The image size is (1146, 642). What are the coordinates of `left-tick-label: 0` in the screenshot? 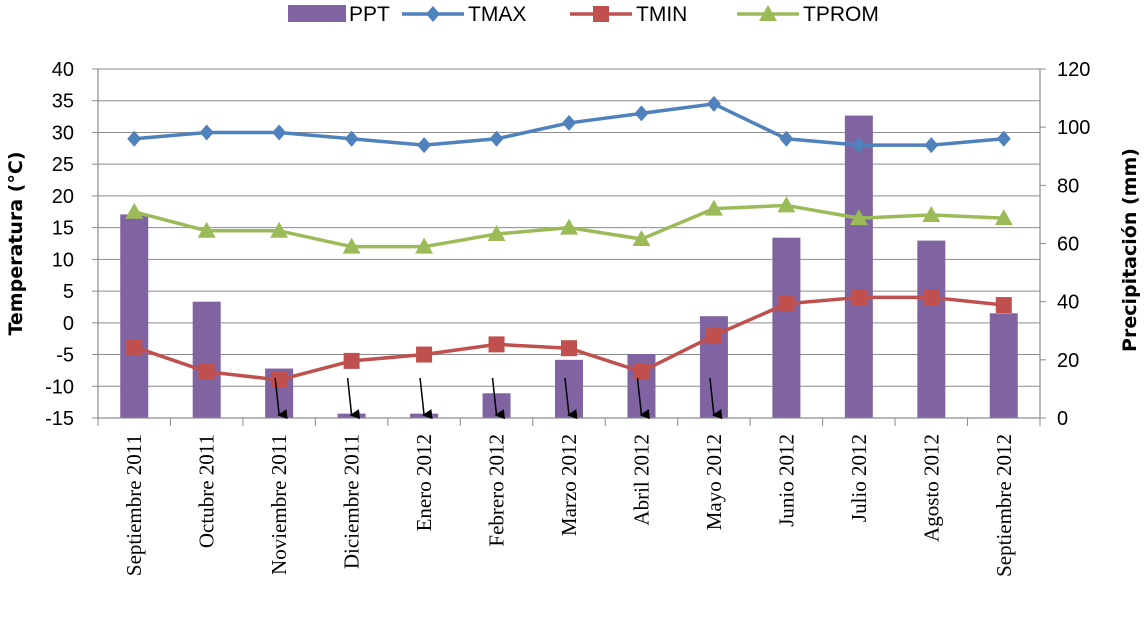 It's located at (68, 324).